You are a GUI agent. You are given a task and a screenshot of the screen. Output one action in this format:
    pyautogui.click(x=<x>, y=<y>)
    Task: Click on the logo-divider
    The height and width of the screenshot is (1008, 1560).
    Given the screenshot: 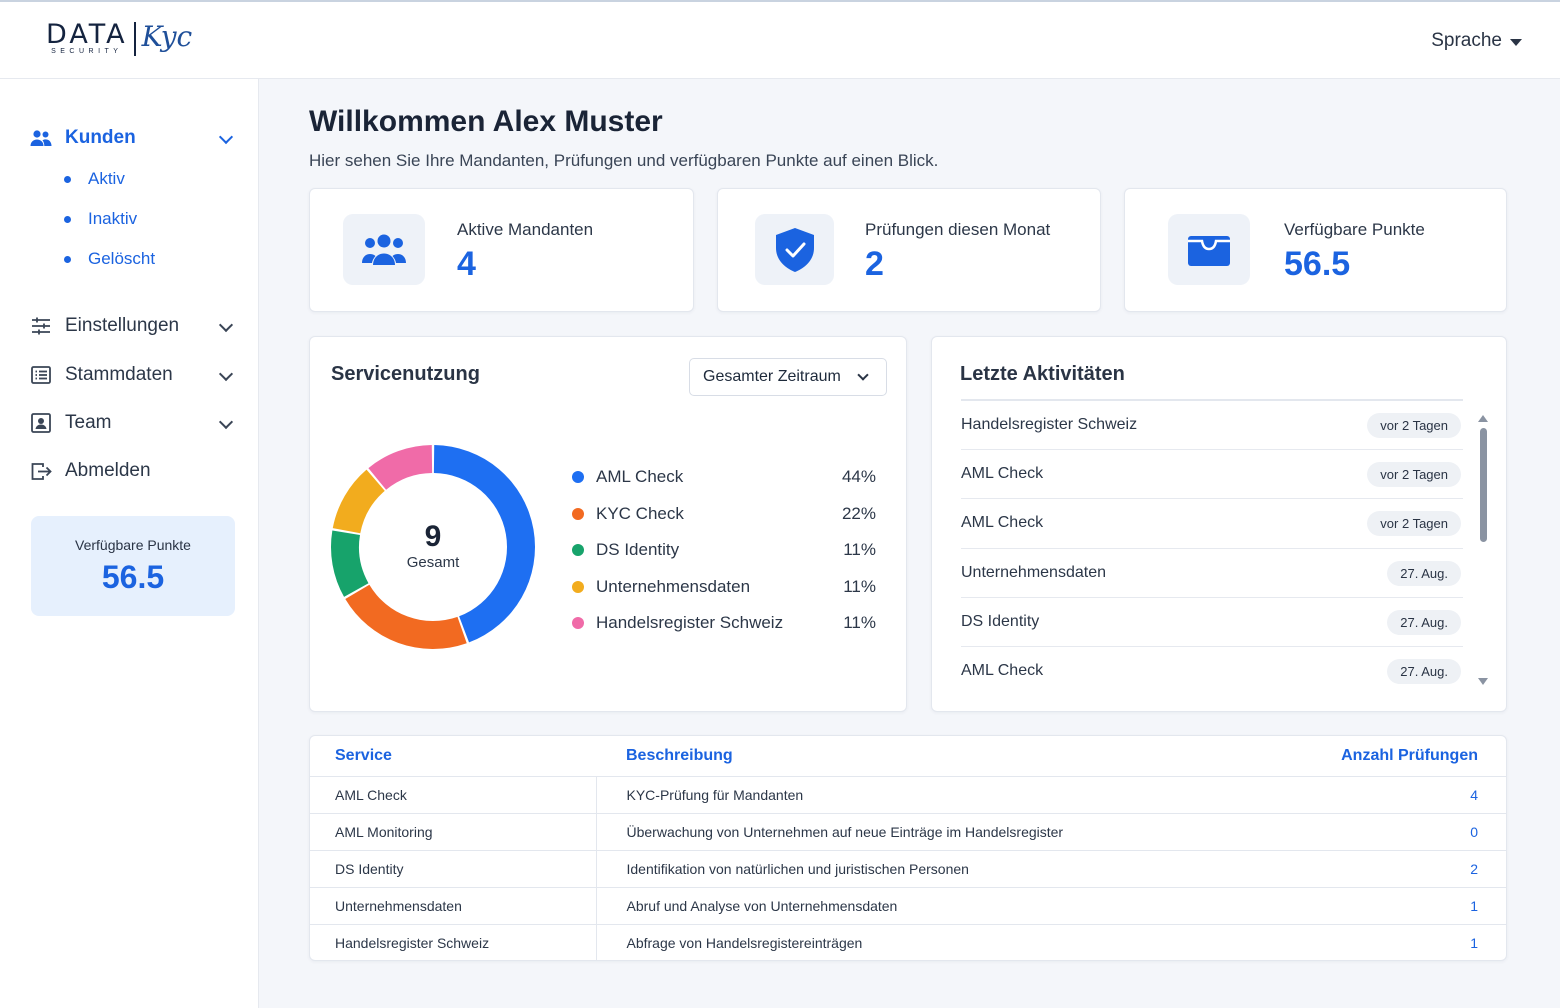 What is the action you would take?
    pyautogui.click(x=134, y=39)
    